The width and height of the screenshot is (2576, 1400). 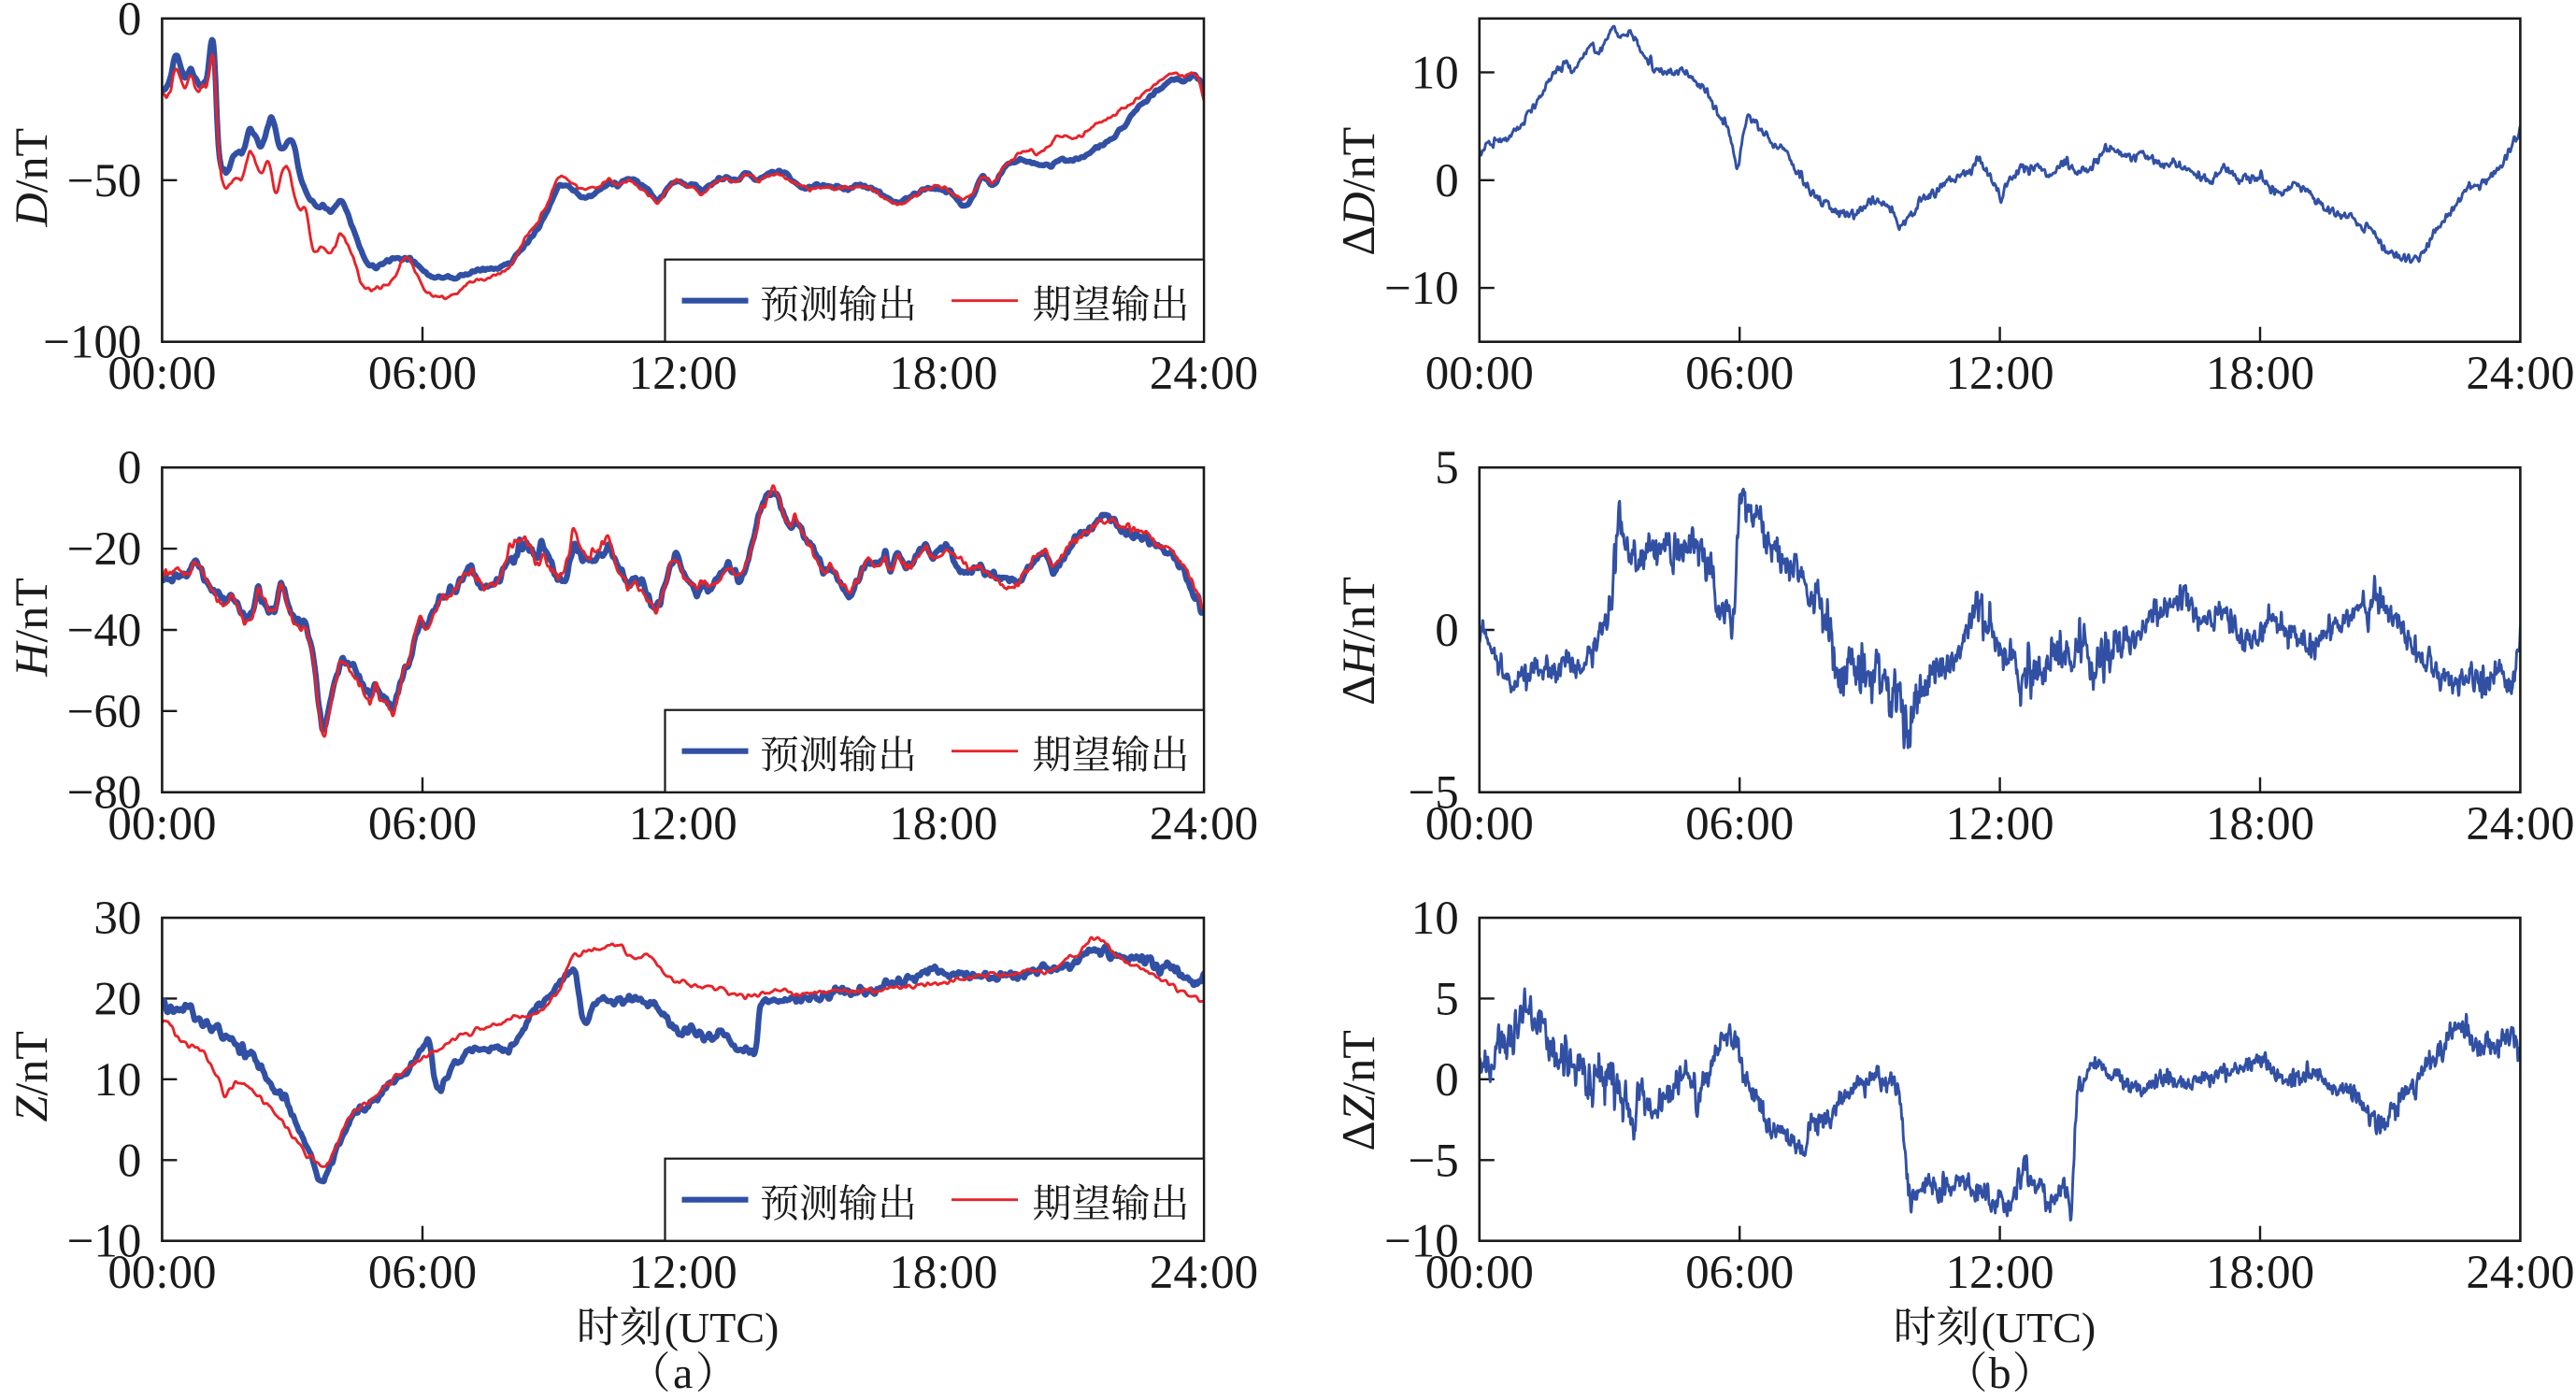 I want to click on svg-text: a, so click(x=683, y=1373).